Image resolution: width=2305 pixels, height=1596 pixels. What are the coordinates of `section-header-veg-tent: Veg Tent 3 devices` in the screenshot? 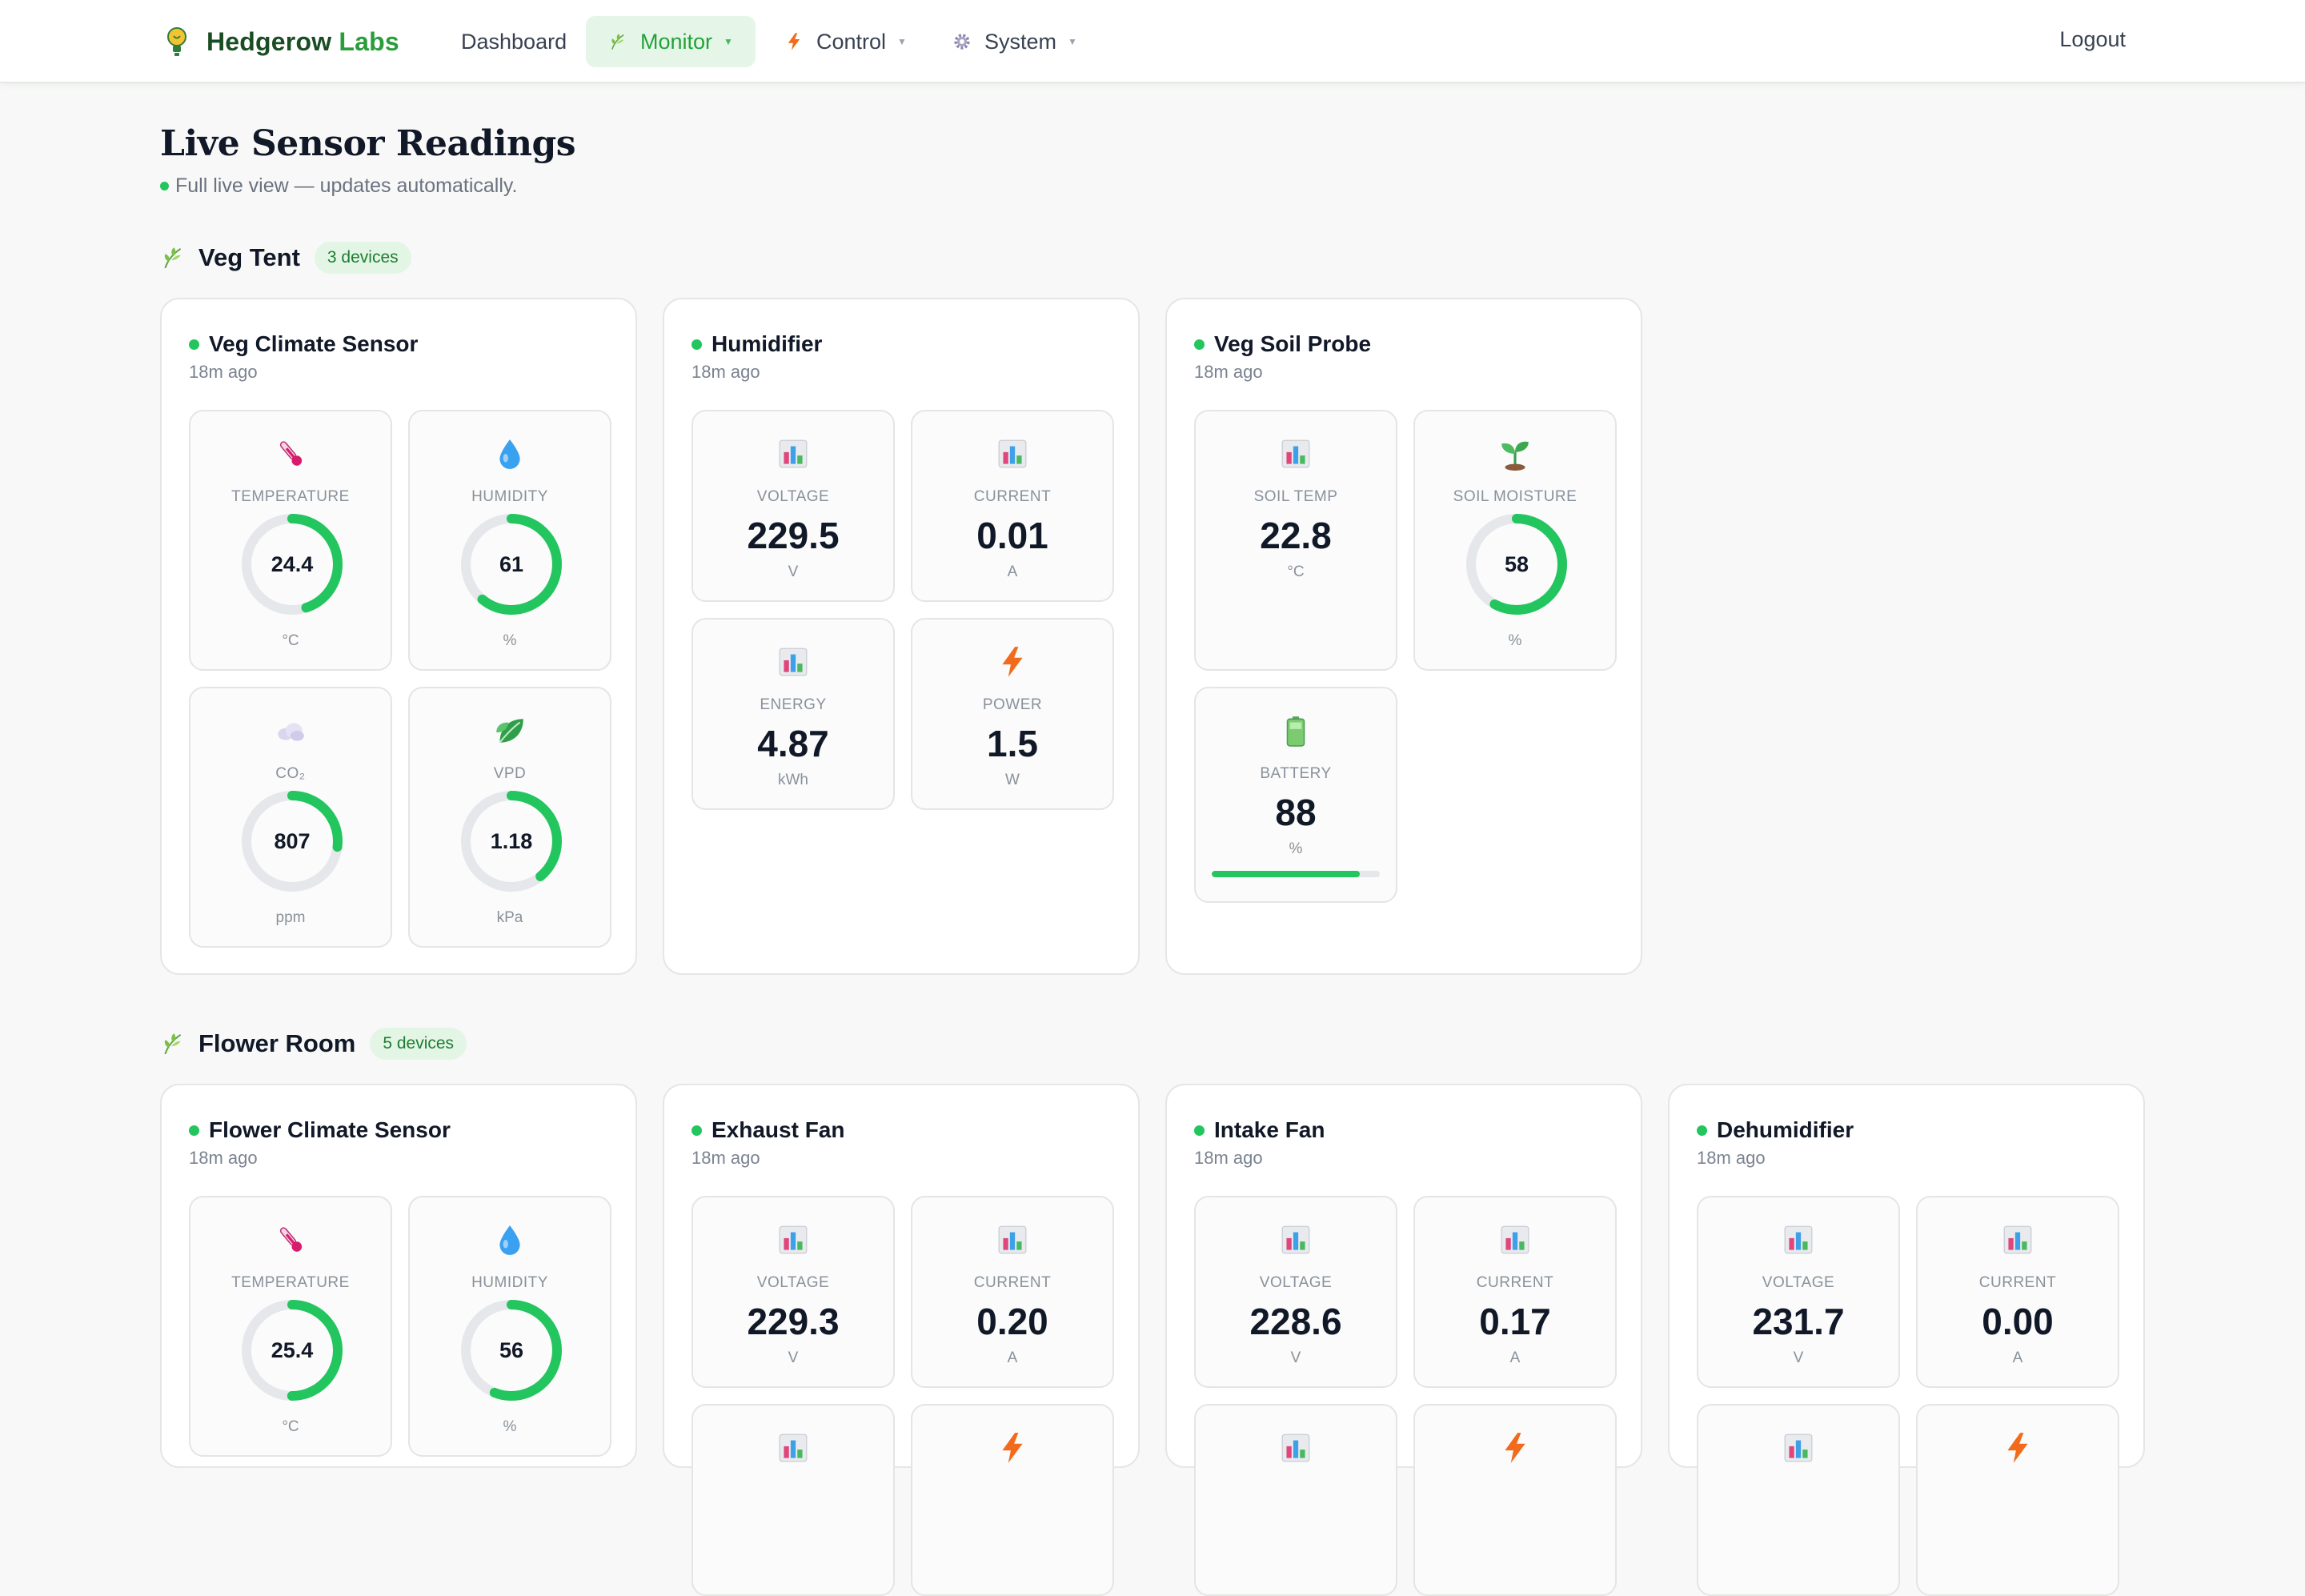 It's located at (285, 257).